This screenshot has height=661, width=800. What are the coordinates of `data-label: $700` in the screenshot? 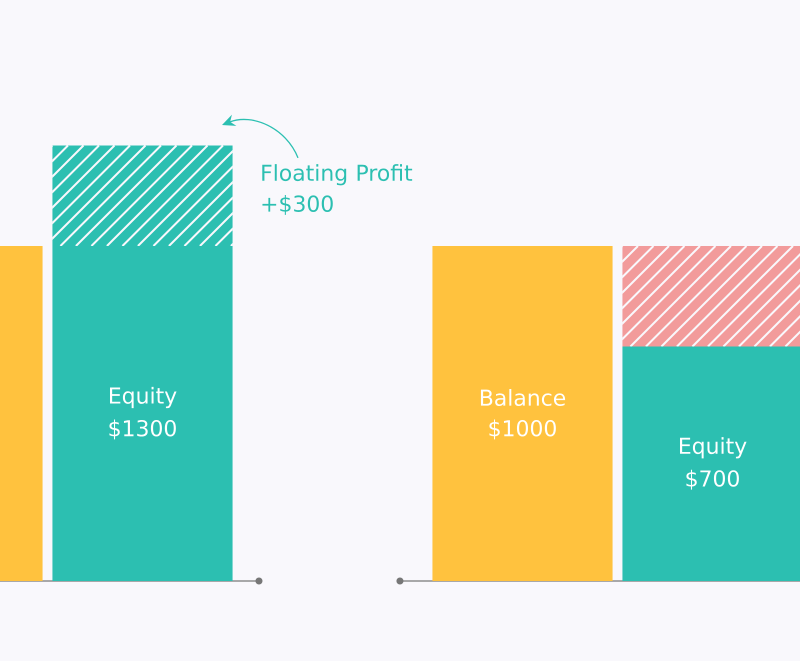 It's located at (712, 480).